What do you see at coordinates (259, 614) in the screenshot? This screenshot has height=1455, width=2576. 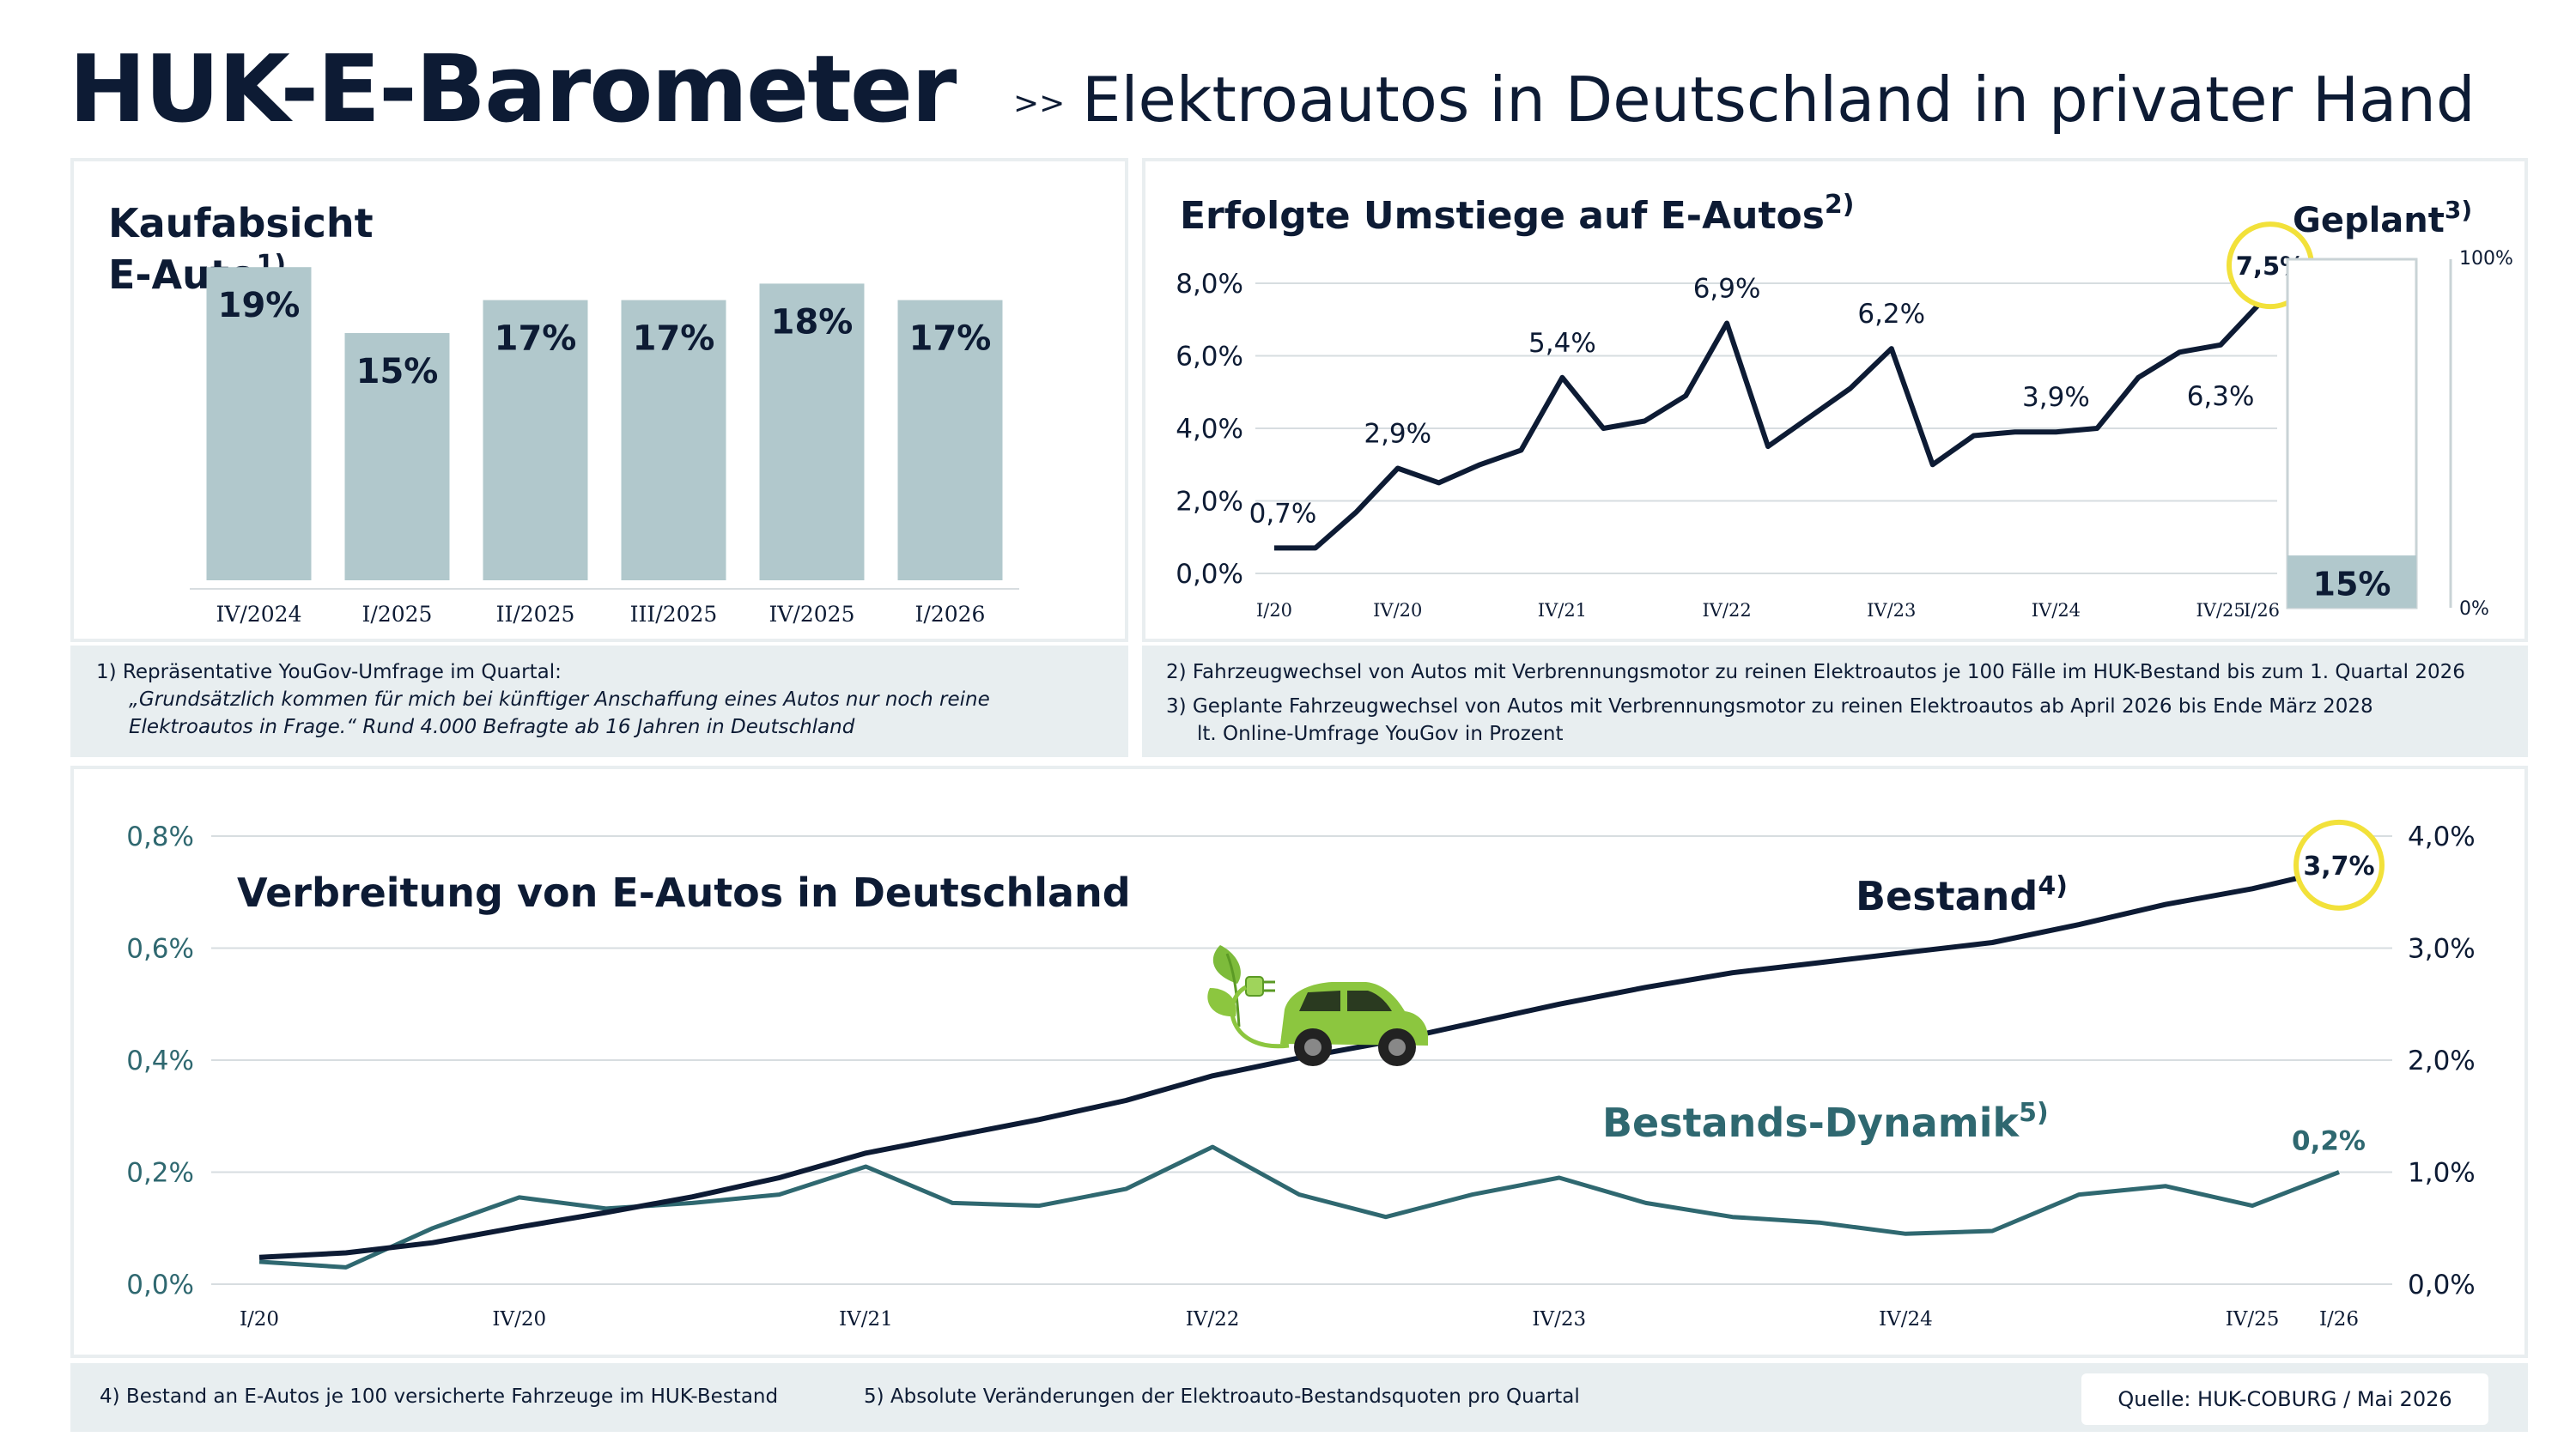 I see `kaufabsicht-category-label: IV/2024` at bounding box center [259, 614].